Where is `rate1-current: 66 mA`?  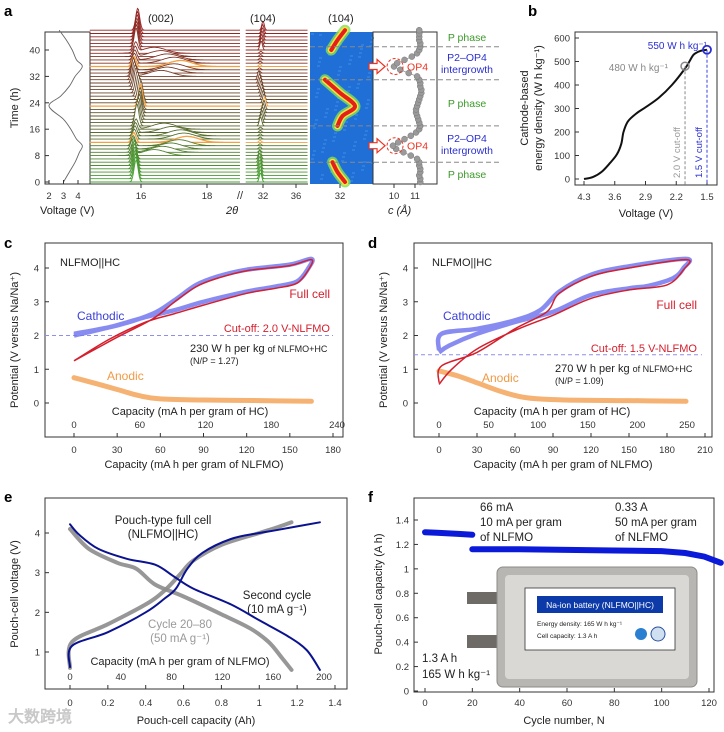
rate1-current: 66 mA is located at coordinates (497, 508).